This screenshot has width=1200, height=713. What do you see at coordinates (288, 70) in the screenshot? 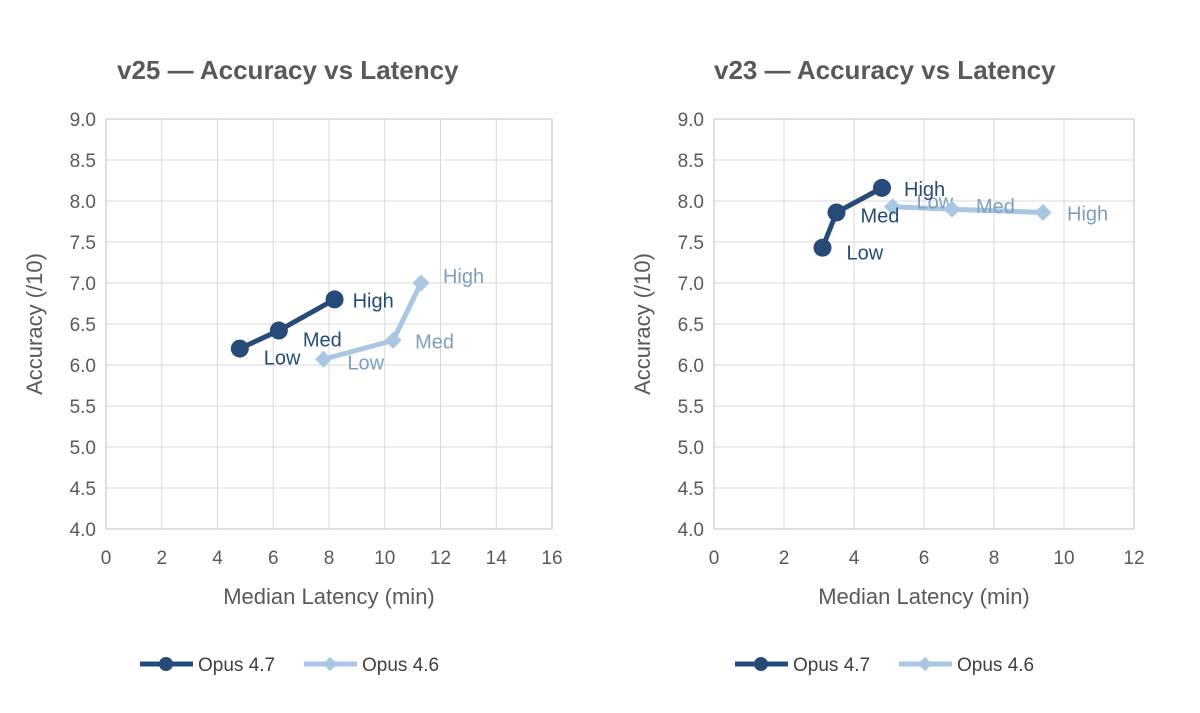
I see `chart-title: v25 — Accuracy vs Latency` at bounding box center [288, 70].